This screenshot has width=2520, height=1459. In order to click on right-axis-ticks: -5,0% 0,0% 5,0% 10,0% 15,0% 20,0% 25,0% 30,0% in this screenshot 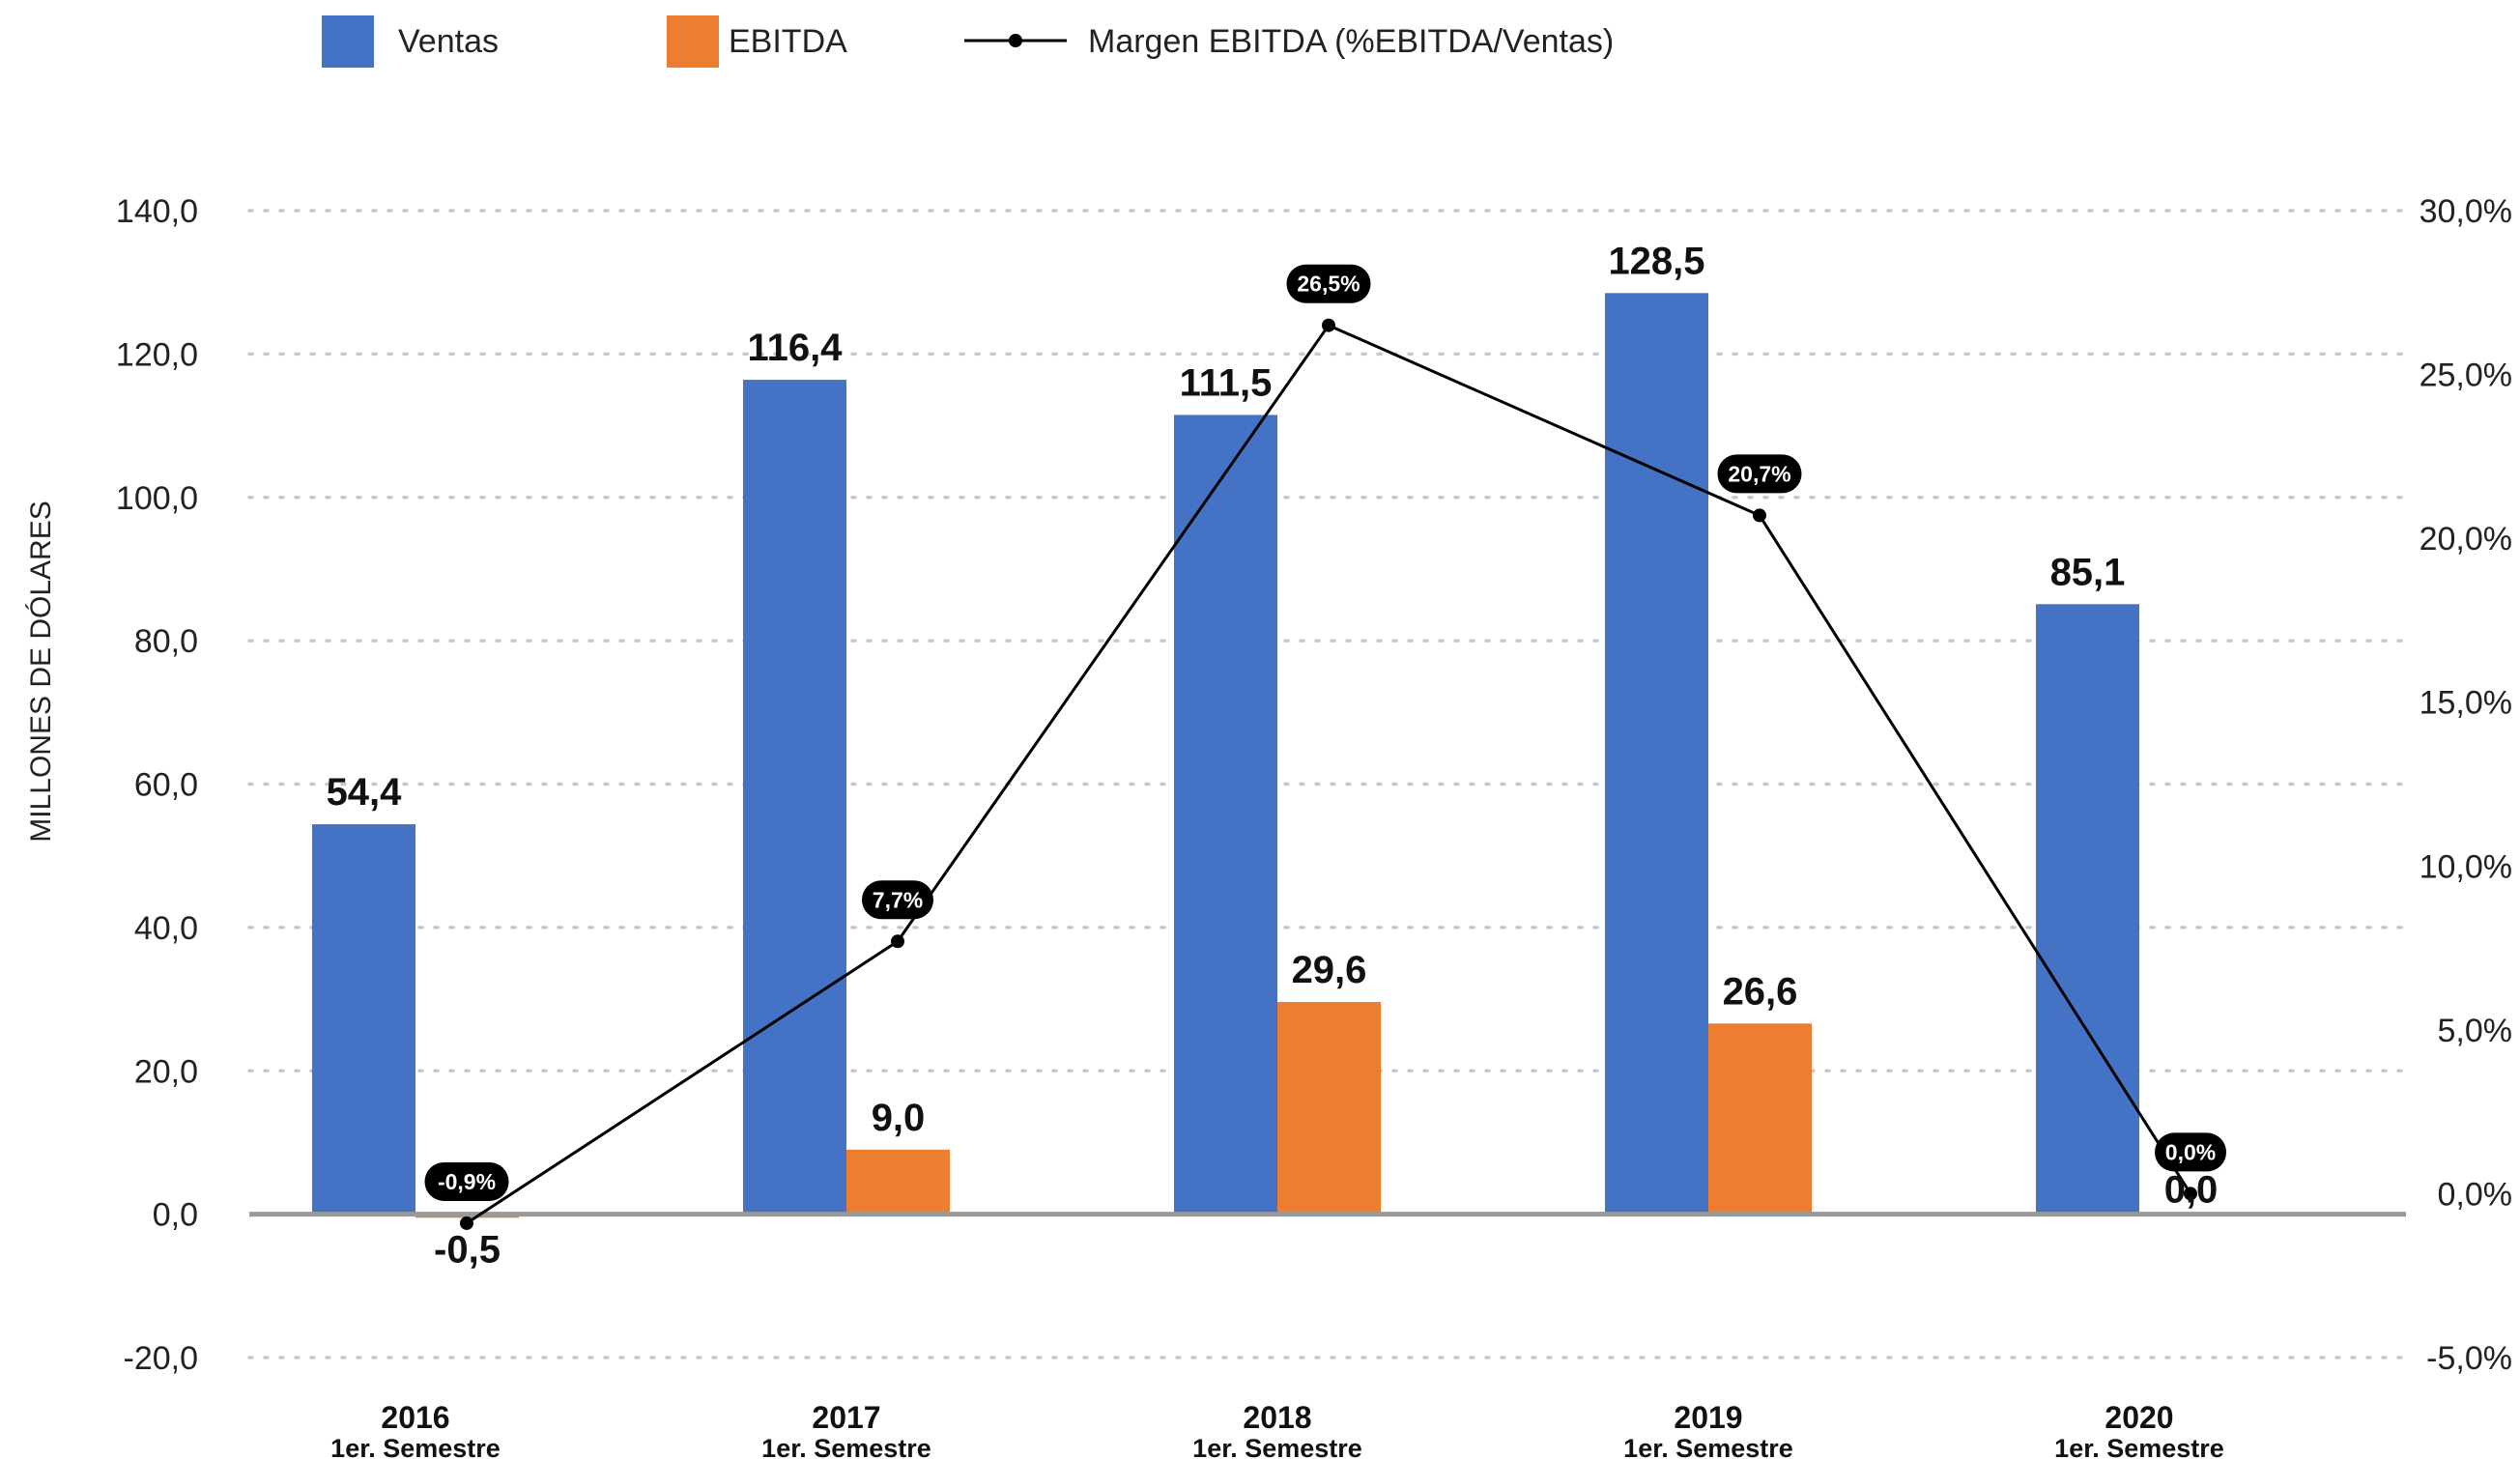, I will do `click(2466, 785)`.